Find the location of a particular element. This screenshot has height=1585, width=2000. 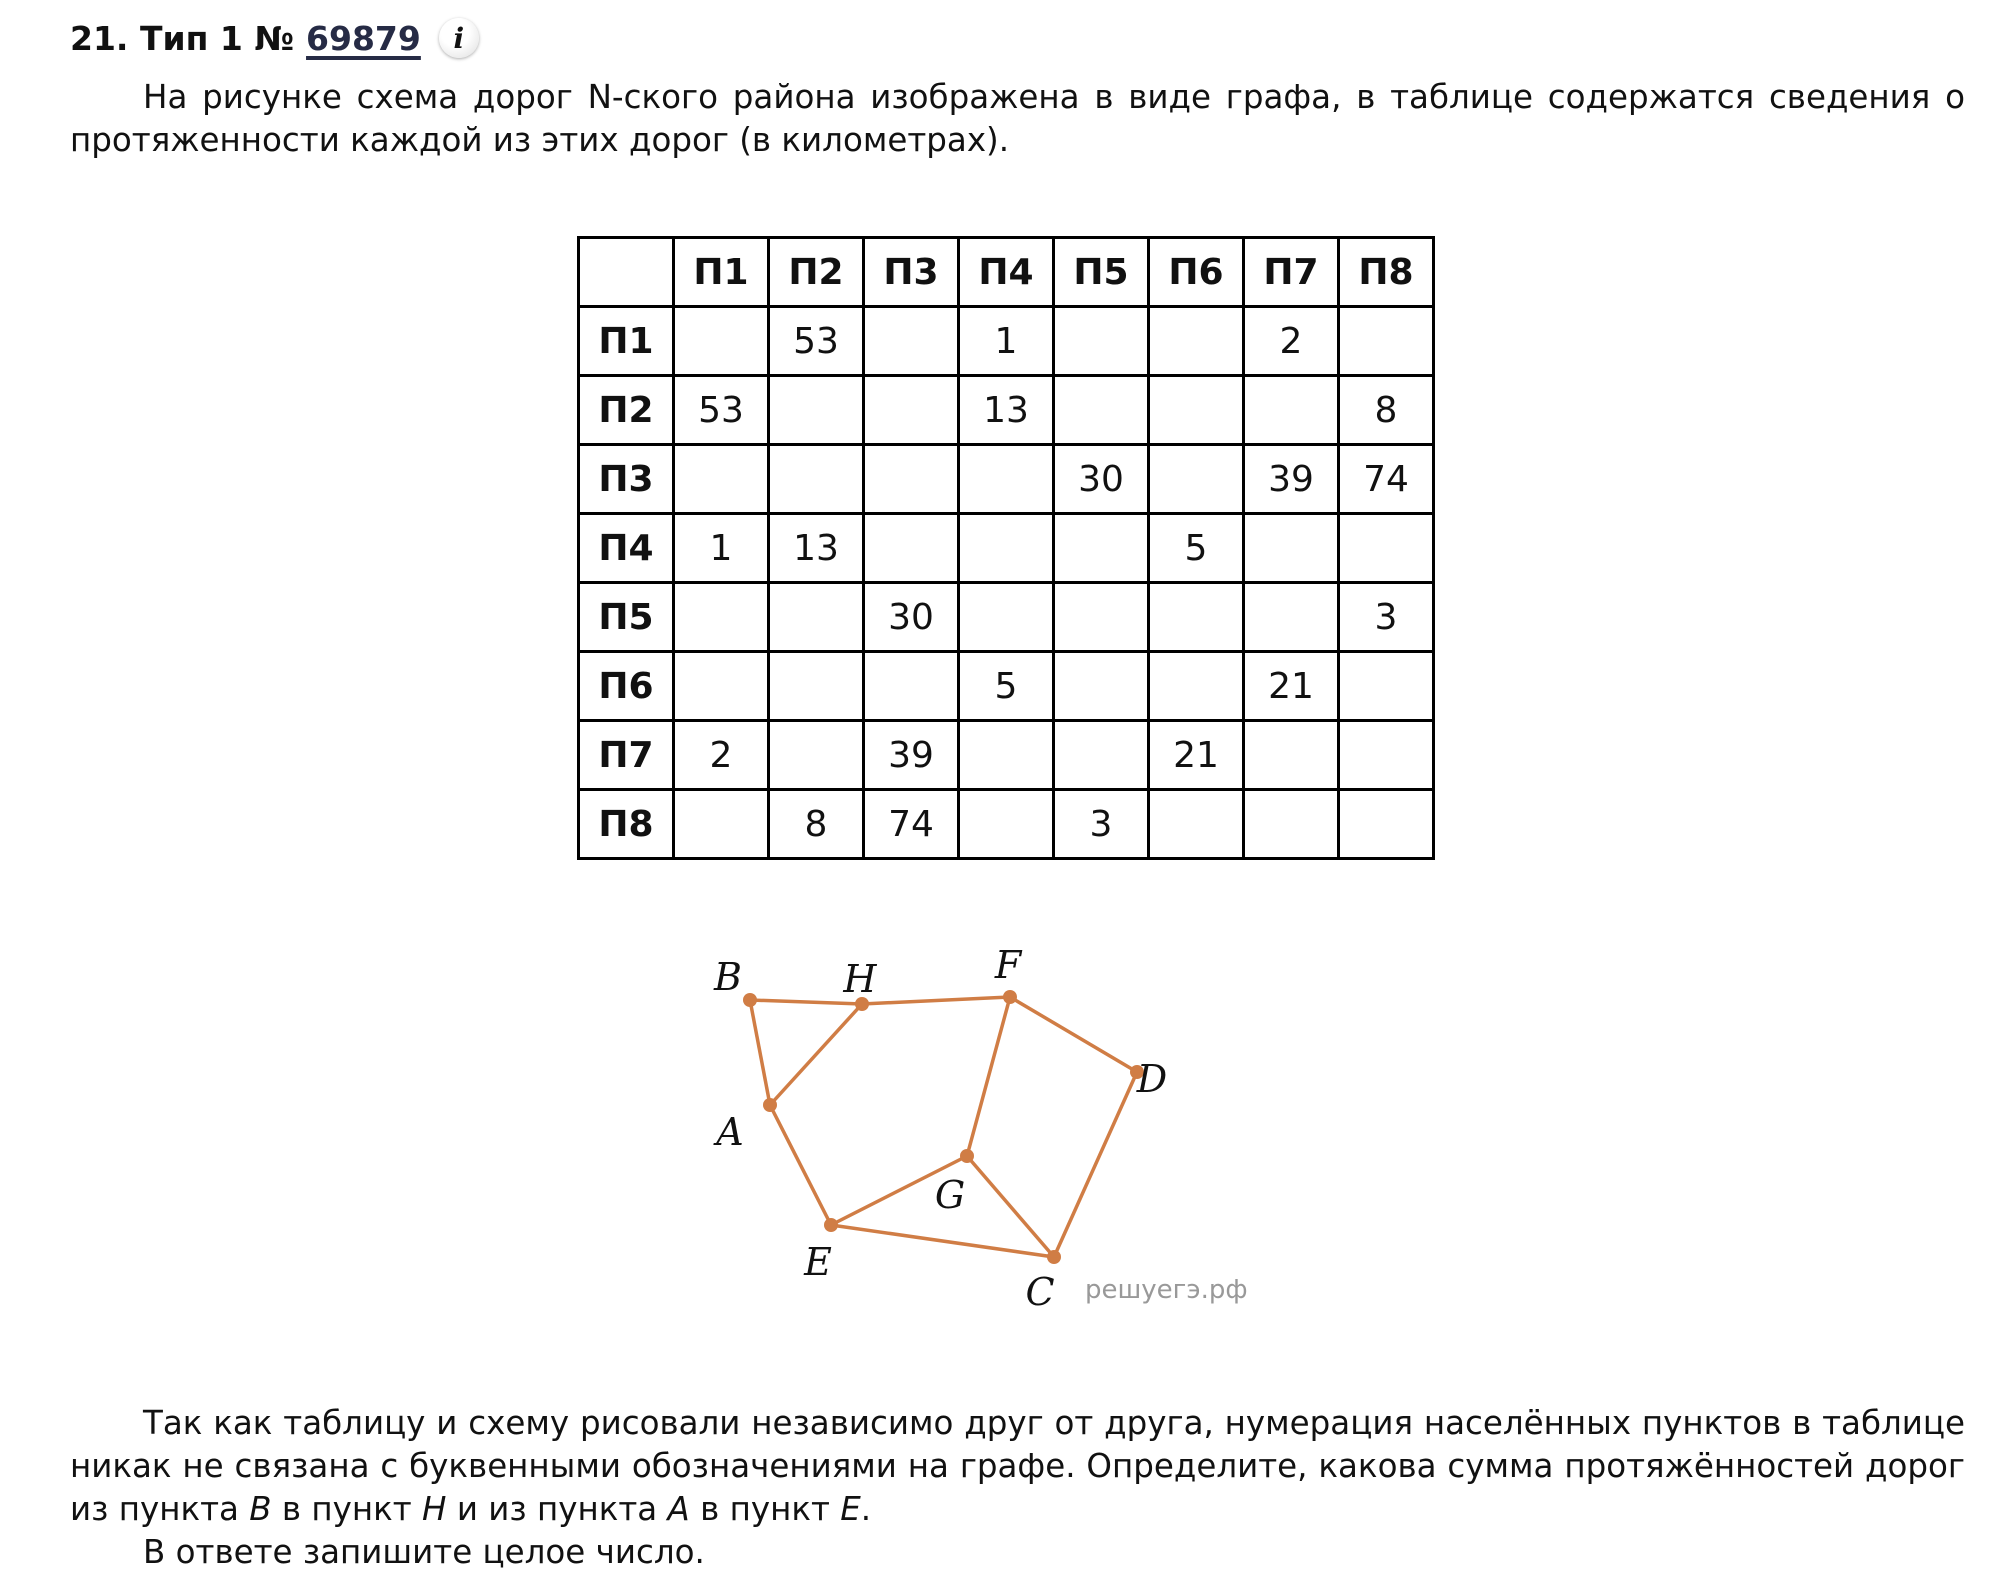

distance-cell: 74 is located at coordinates (1386, 479).